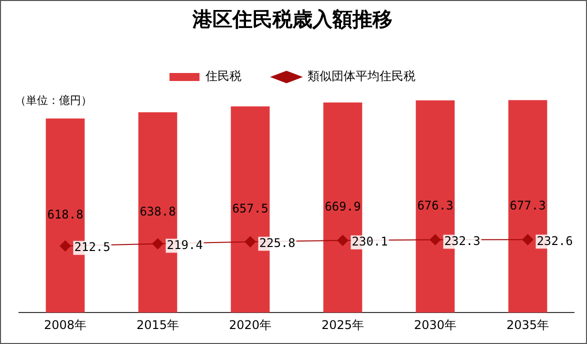  Describe the element at coordinates (435, 205) in the screenshot. I see `data-label: 676.3` at that location.